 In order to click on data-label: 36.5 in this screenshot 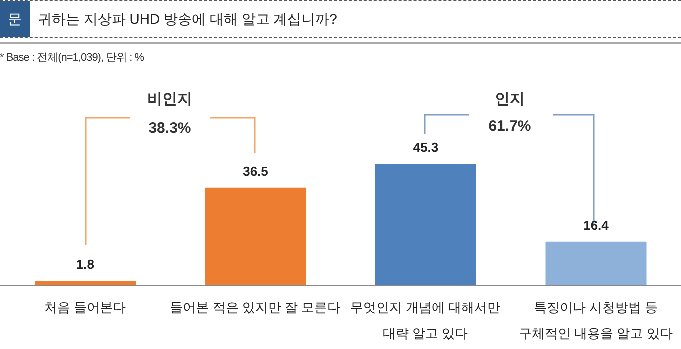, I will do `click(255, 171)`.